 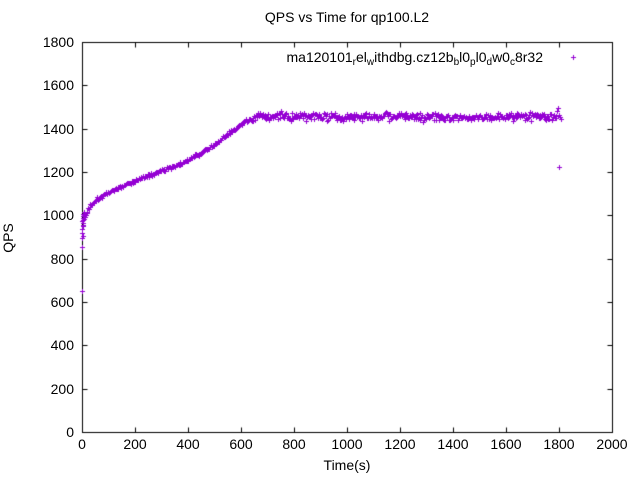 I want to click on legend-text: ma120101, so click(x=319, y=57).